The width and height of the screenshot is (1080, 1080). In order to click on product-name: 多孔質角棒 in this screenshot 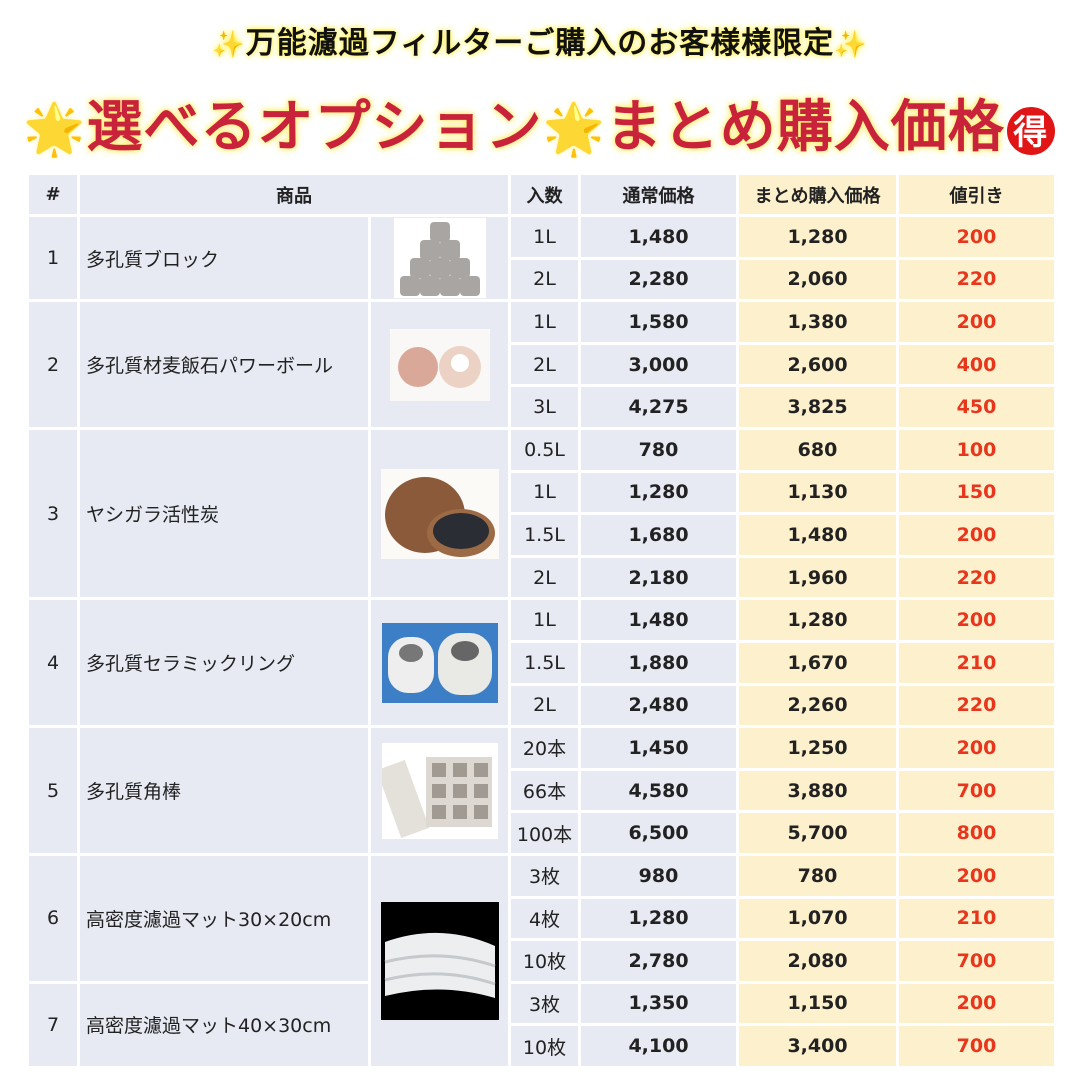, I will do `click(224, 790)`.